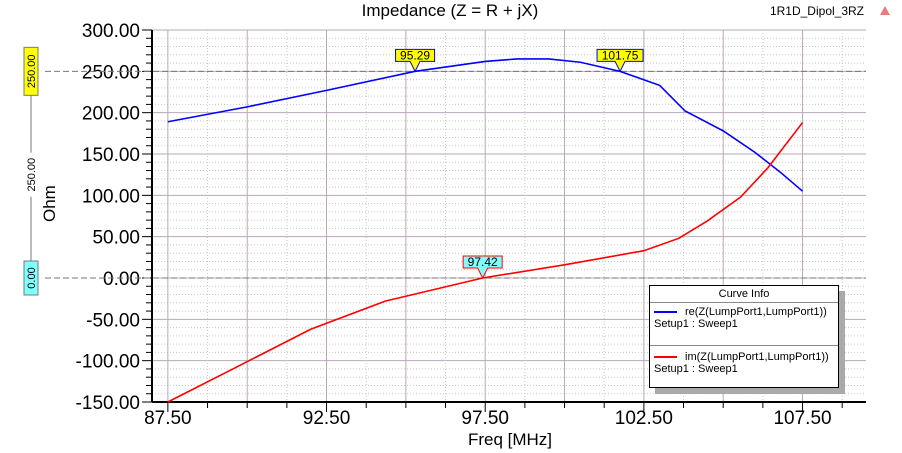 This screenshot has width=902, height=453. I want to click on y-tick-label: 100.00, so click(111, 196).